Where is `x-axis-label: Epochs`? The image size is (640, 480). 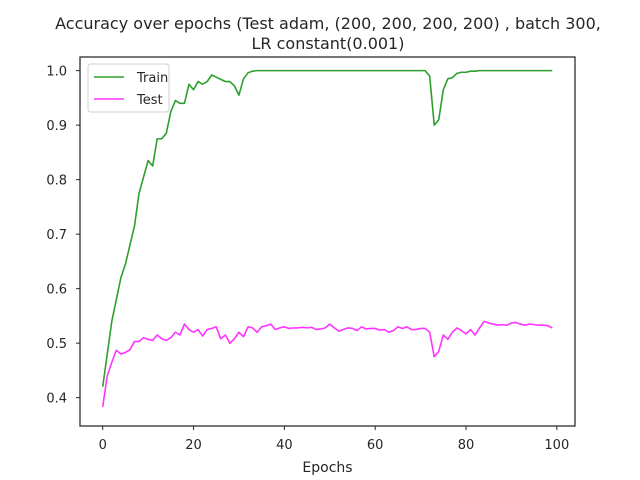 x-axis-label: Epochs is located at coordinates (327, 468).